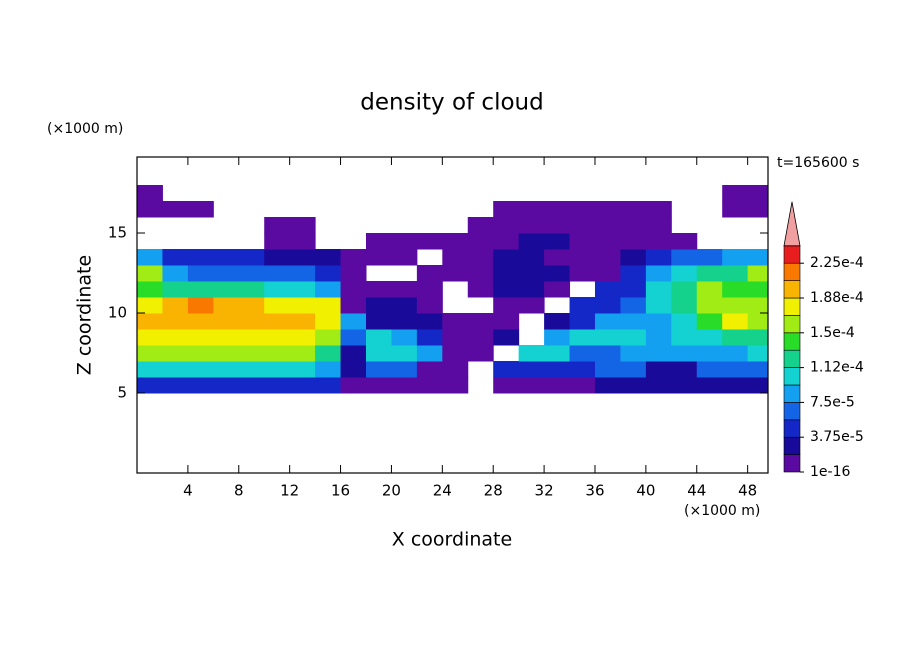  Describe the element at coordinates (792, 224) in the screenshot. I see `colorbar-extend` at that location.